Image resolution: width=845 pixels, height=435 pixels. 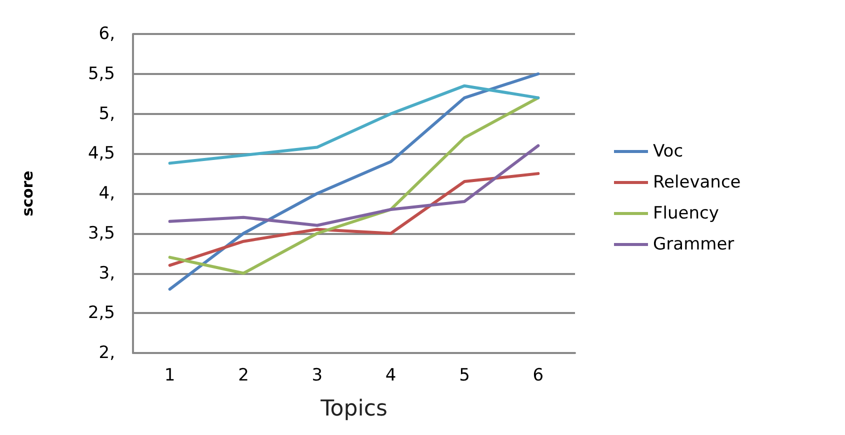 What do you see at coordinates (106, 273) in the screenshot?
I see `y-tick-label: 3,` at bounding box center [106, 273].